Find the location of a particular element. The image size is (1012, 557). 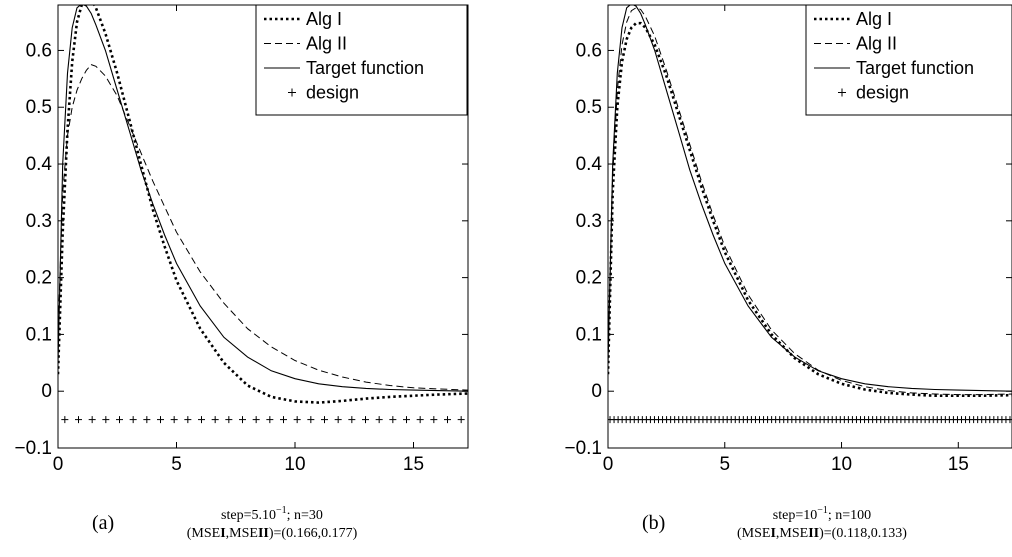

caption-line-2-post: )=(0.166,0.177) is located at coordinates (313, 533).